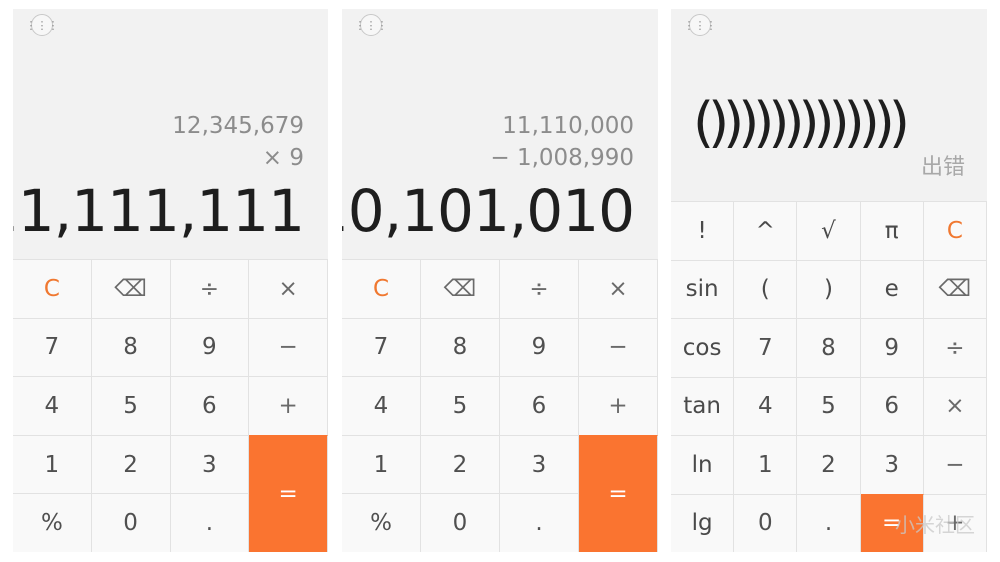  Describe the element at coordinates (703, 347) in the screenshot. I see `cos-button: cos` at that location.